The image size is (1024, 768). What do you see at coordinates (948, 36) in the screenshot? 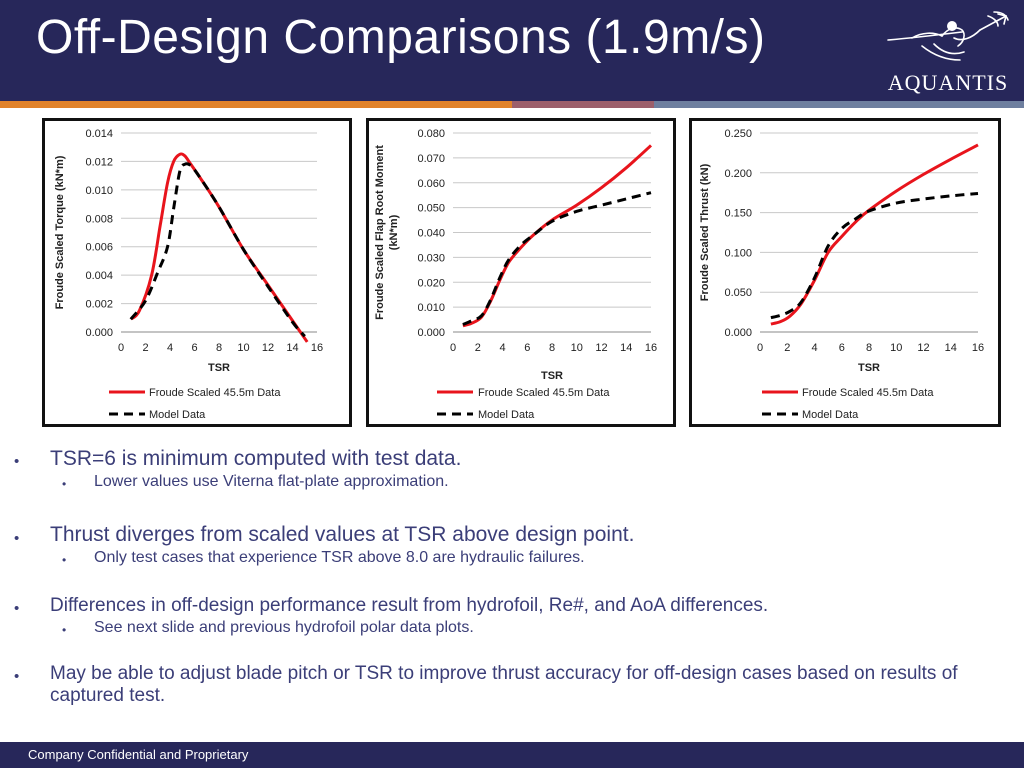
I see `trident-figure-icon` at bounding box center [948, 36].